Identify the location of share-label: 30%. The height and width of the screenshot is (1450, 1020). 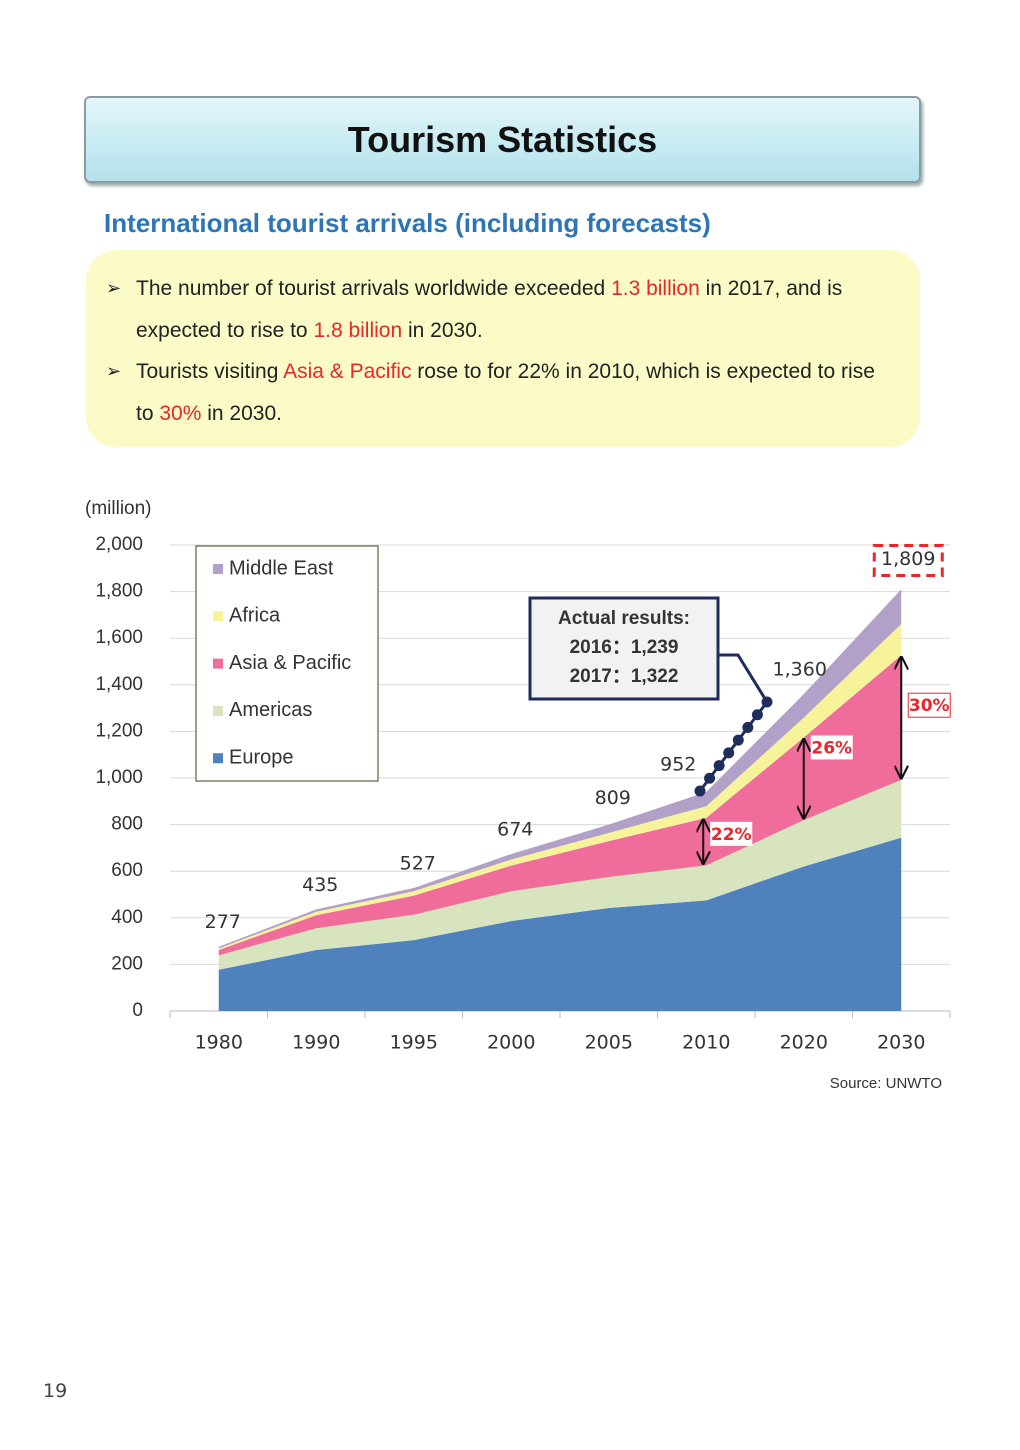
(929, 706).